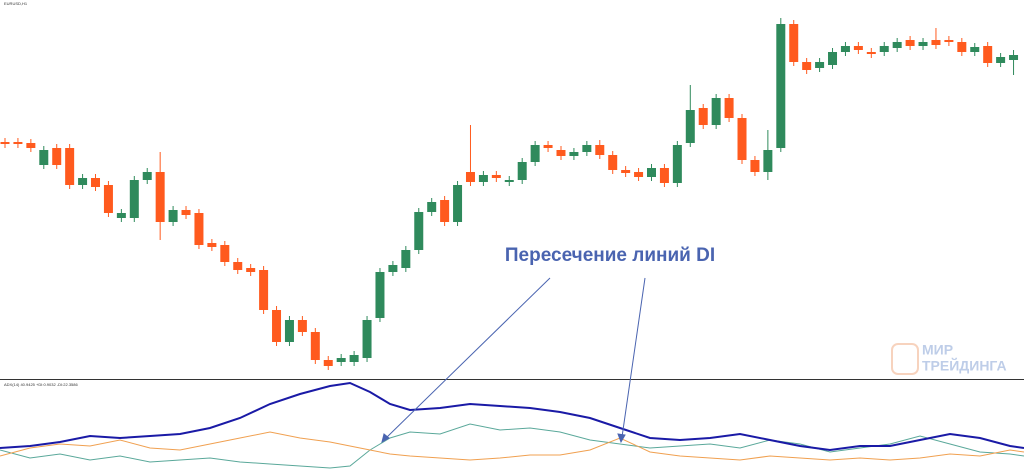  I want to click on symbol-label: EURUSD,H1, so click(16, 3).